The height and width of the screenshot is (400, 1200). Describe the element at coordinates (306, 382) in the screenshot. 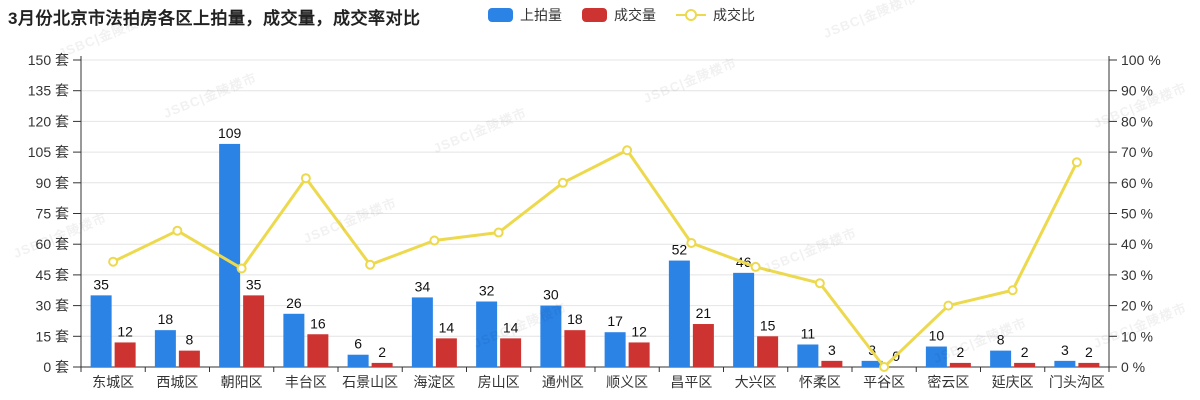

I see `x-axis-category-label: 丰台区` at that location.